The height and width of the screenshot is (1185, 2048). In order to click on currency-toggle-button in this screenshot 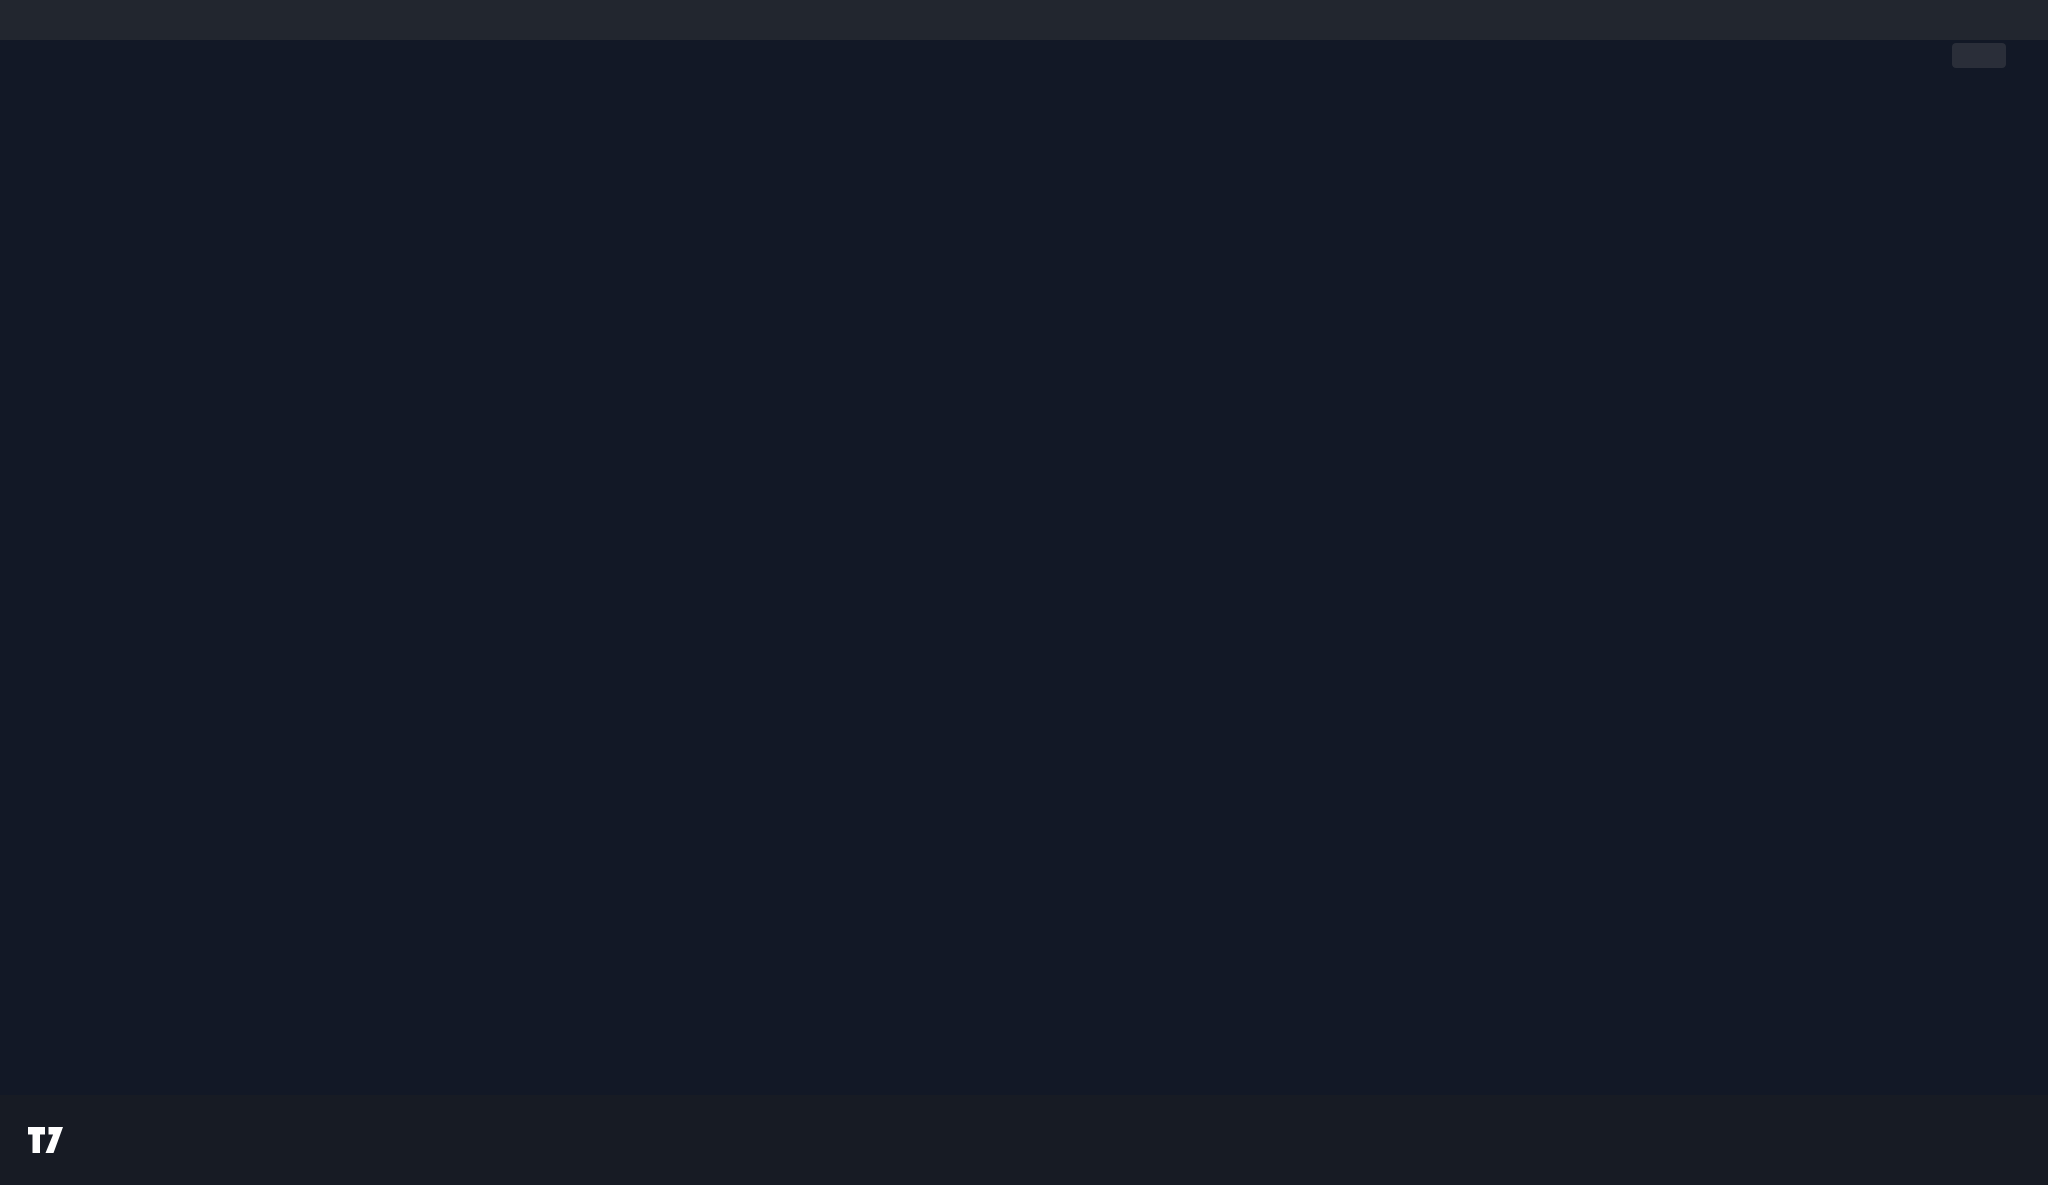, I will do `click(1979, 55)`.